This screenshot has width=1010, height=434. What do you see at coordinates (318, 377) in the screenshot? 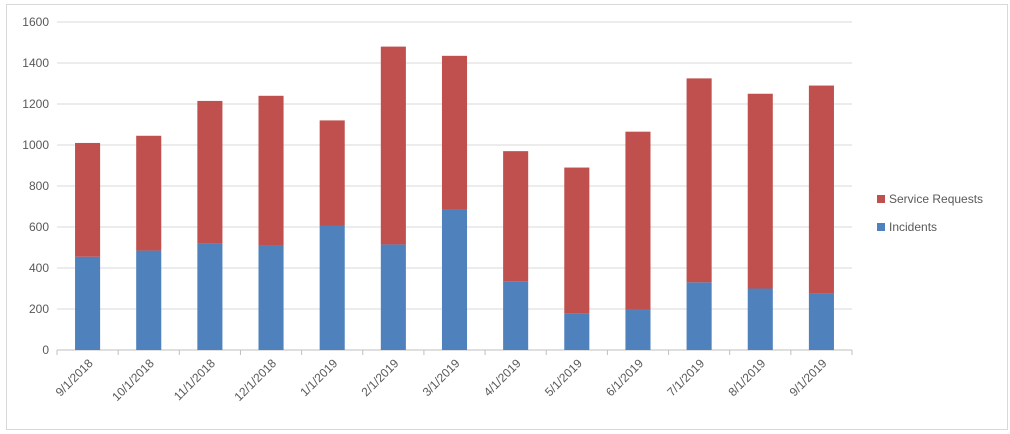
I see `x-tick-label: 1/1/2019` at bounding box center [318, 377].